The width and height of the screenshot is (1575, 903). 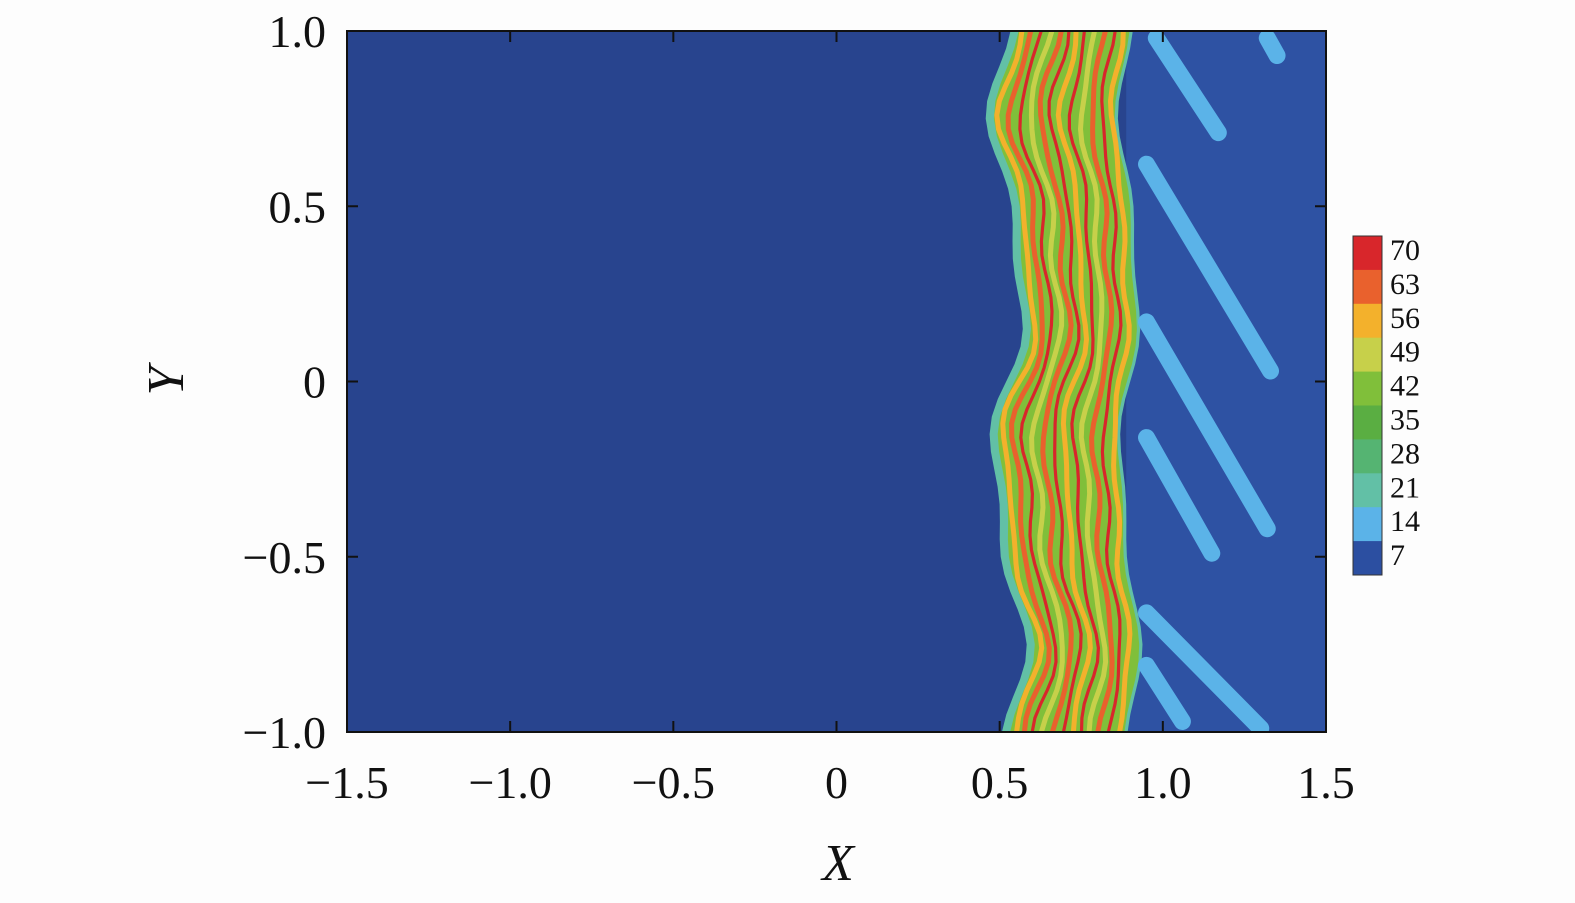 What do you see at coordinates (509, 782) in the screenshot?
I see `x-tick-label: −1.0` at bounding box center [509, 782].